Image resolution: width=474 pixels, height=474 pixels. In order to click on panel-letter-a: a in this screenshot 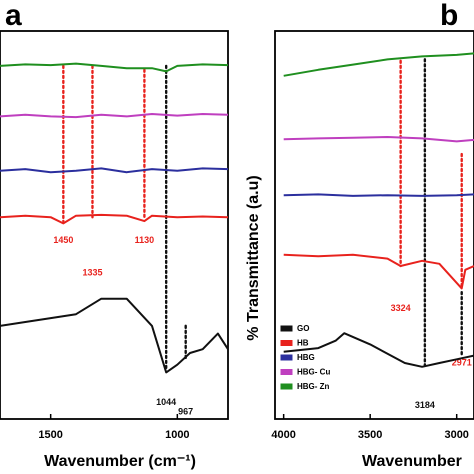, I will do `click(13, 16)`.